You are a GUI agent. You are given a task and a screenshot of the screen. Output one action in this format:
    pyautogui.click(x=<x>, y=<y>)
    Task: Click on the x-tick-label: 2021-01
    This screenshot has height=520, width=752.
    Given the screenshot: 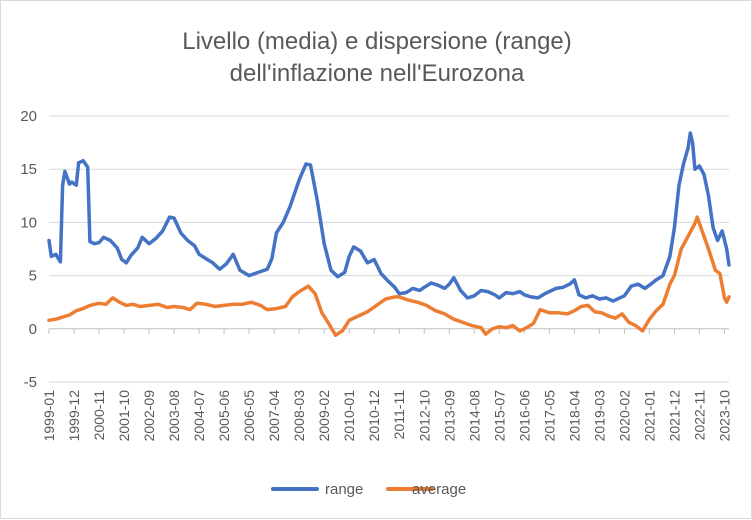 What is the action you would take?
    pyautogui.click(x=649, y=416)
    